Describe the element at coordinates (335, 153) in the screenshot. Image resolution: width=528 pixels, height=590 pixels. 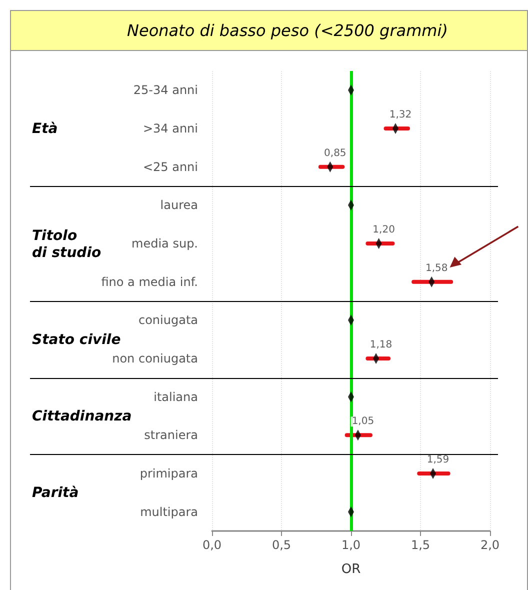
I see `data-label: 0,85` at that location.